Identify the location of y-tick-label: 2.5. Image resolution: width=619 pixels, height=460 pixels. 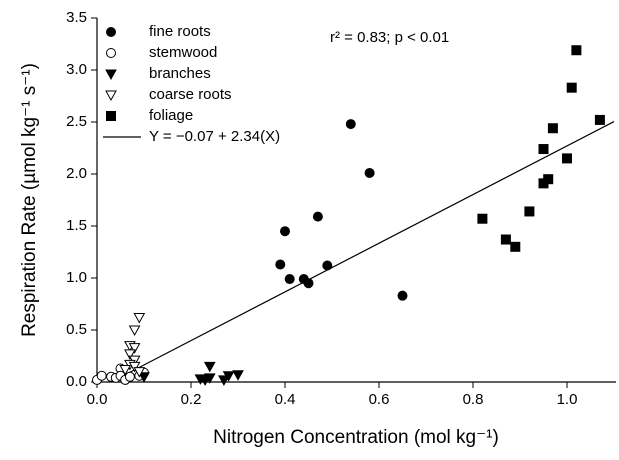
(76, 121).